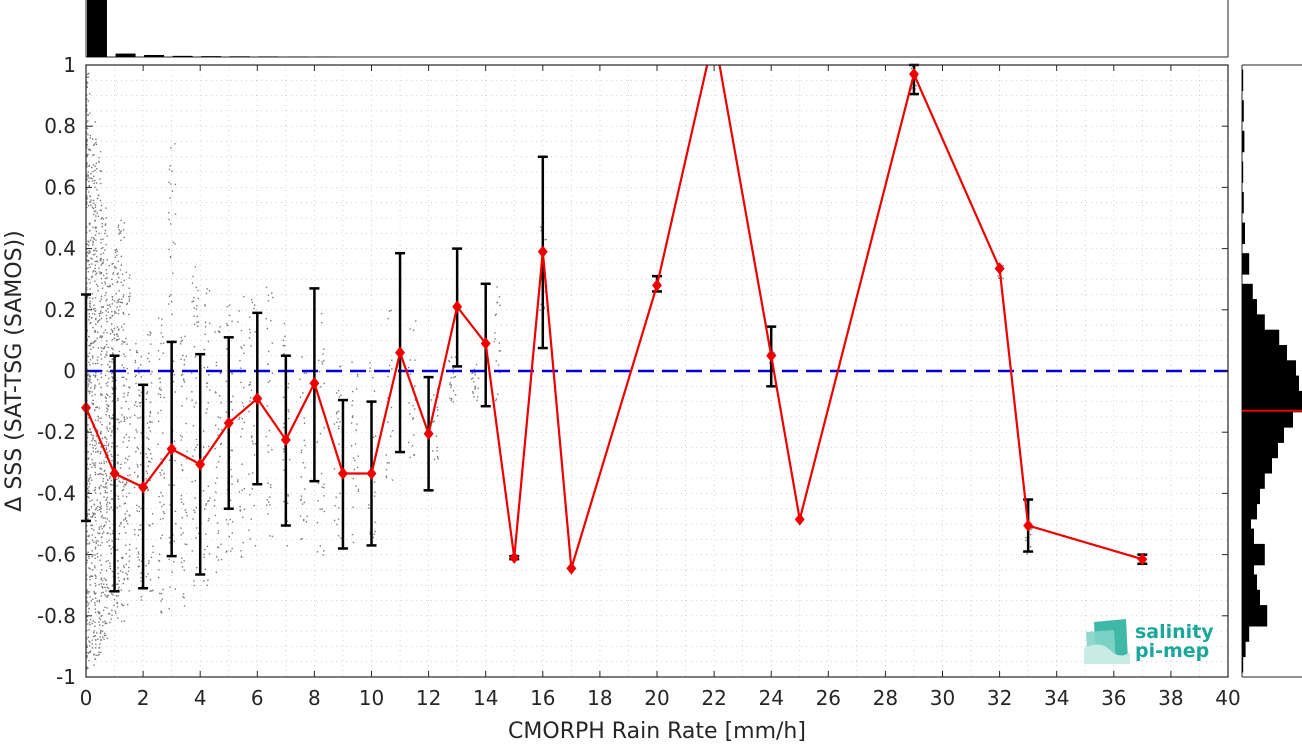 The image size is (1302, 745). Describe the element at coordinates (66, 677) in the screenshot. I see `y-tick-label: -1` at that location.